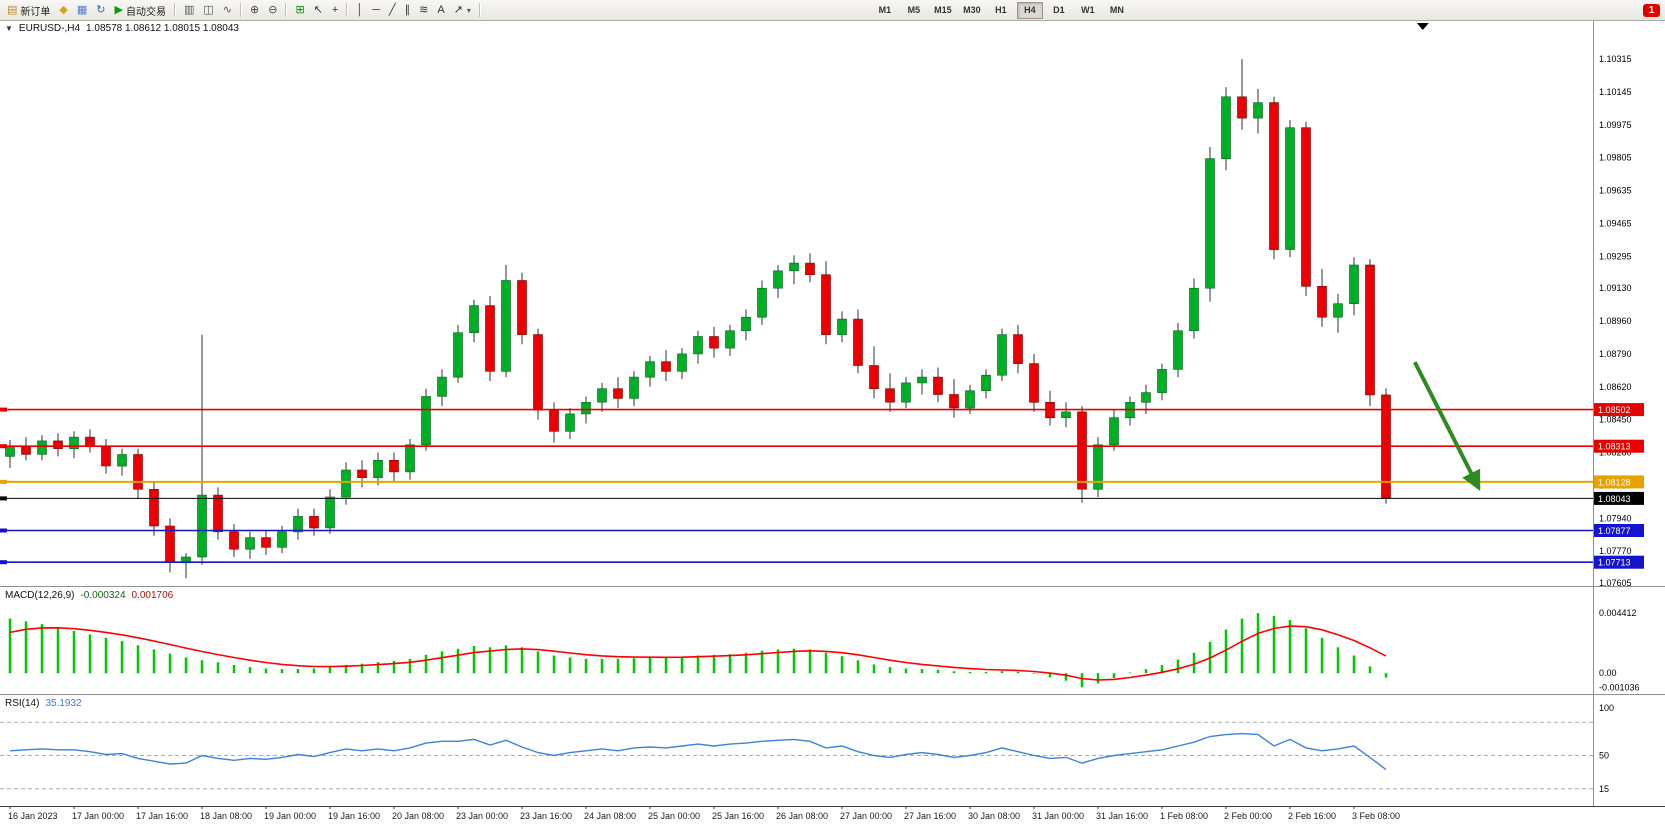 This screenshot has width=1665, height=832. What do you see at coordinates (63, 10) in the screenshot?
I see `metaeditor-button: ◆` at bounding box center [63, 10].